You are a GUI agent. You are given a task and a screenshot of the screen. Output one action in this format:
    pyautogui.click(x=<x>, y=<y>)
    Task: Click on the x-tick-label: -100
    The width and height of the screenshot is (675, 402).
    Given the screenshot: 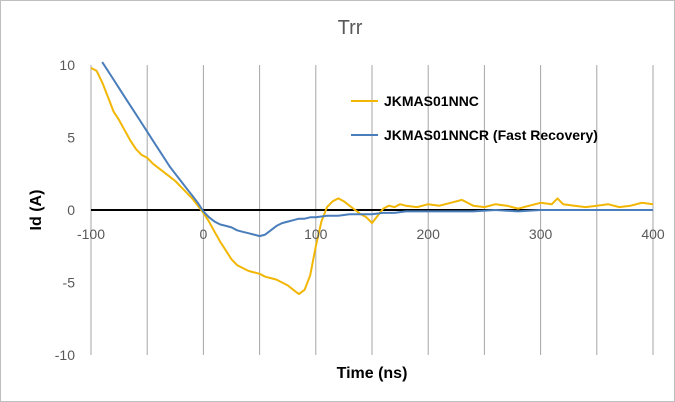 What is the action you would take?
    pyautogui.click(x=91, y=234)
    